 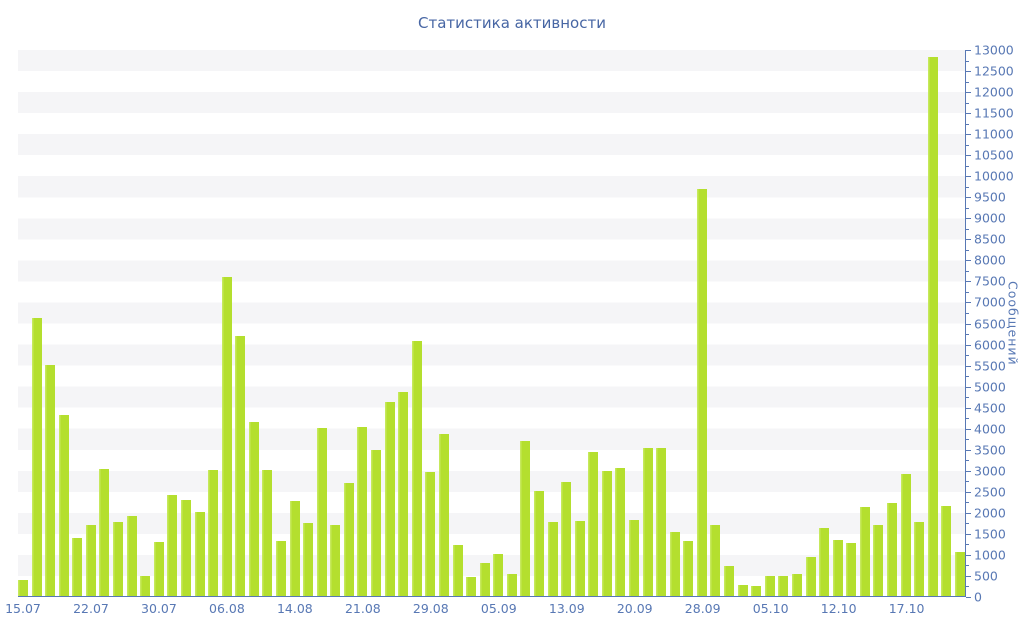 What do you see at coordinates (994, 176) in the screenshot?
I see `y-tick-label: 10000` at bounding box center [994, 176].